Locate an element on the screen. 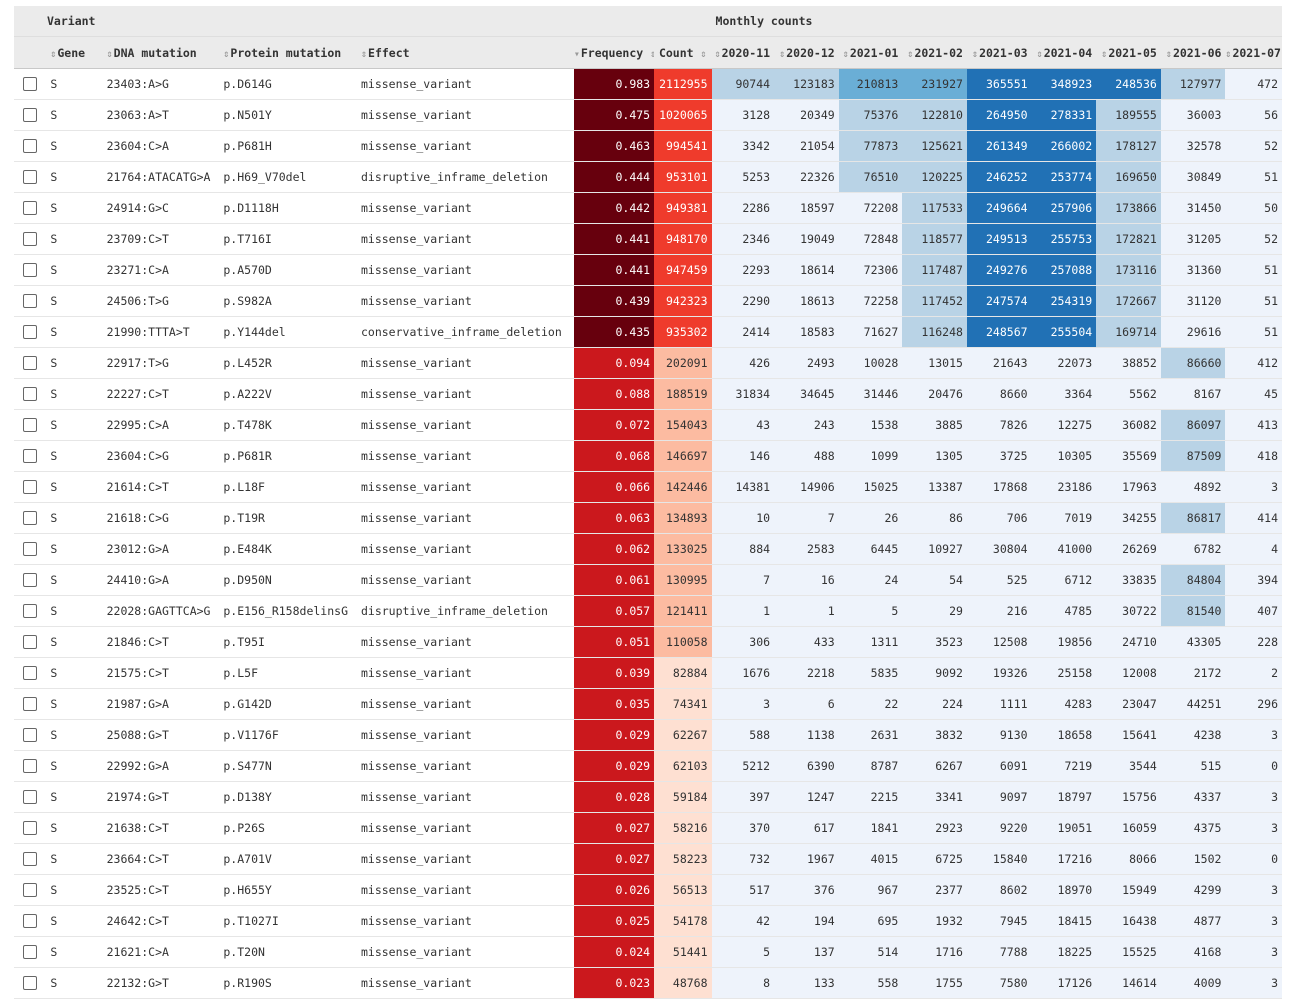 The width and height of the screenshot is (1299, 1000). month-header-2021-06: ⇕2021-06 is located at coordinates (1193, 52).